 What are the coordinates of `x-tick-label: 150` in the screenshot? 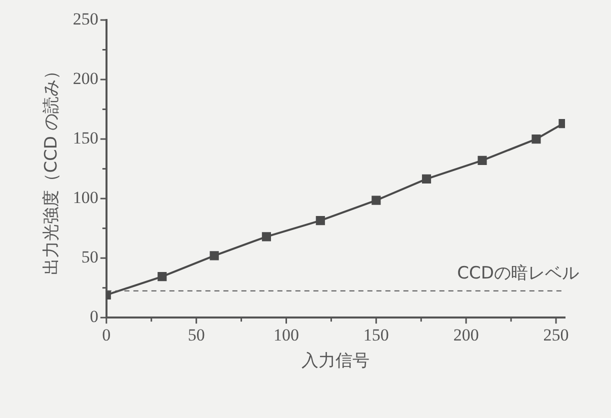 It's located at (376, 335).